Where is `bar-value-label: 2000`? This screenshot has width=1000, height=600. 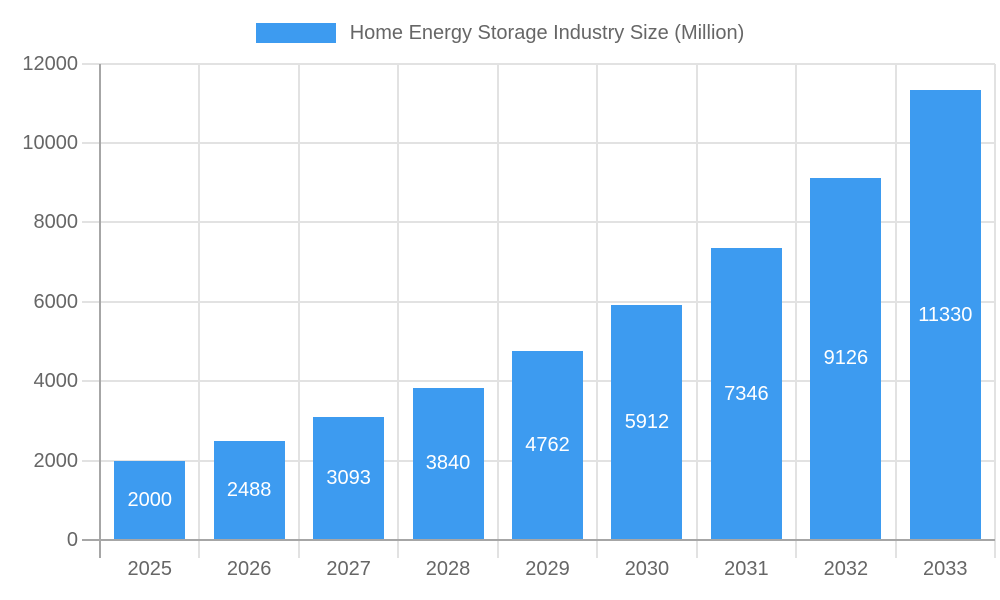 bar-value-label: 2000 is located at coordinates (149, 499).